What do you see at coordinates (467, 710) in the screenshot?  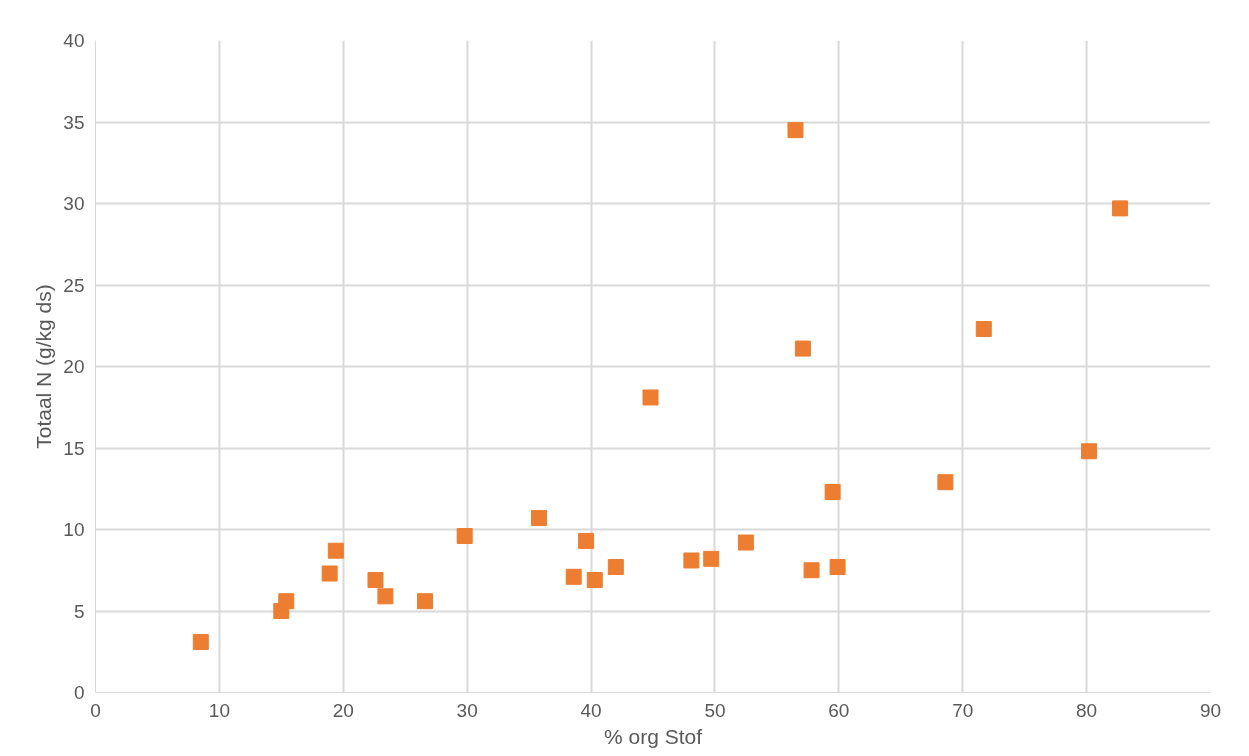 I see `x-tick-label: 30` at bounding box center [467, 710].